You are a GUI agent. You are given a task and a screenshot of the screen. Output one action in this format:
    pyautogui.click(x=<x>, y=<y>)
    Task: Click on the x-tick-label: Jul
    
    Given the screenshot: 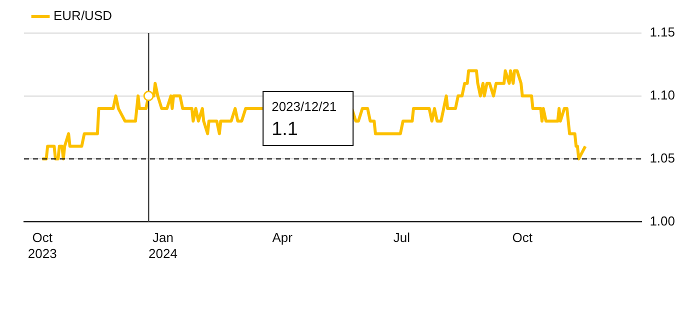 What is the action you would take?
    pyautogui.click(x=401, y=238)
    